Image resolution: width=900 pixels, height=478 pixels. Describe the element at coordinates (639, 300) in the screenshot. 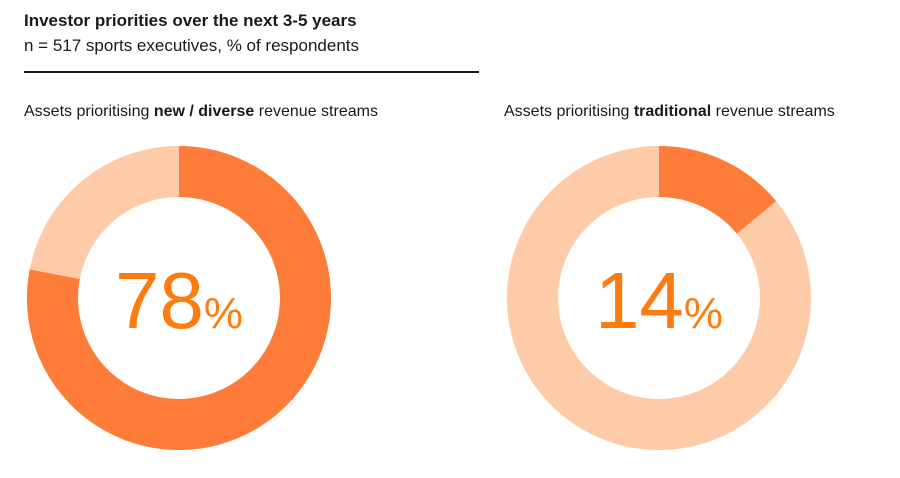

I see `donut-2-value: 14` at that location.